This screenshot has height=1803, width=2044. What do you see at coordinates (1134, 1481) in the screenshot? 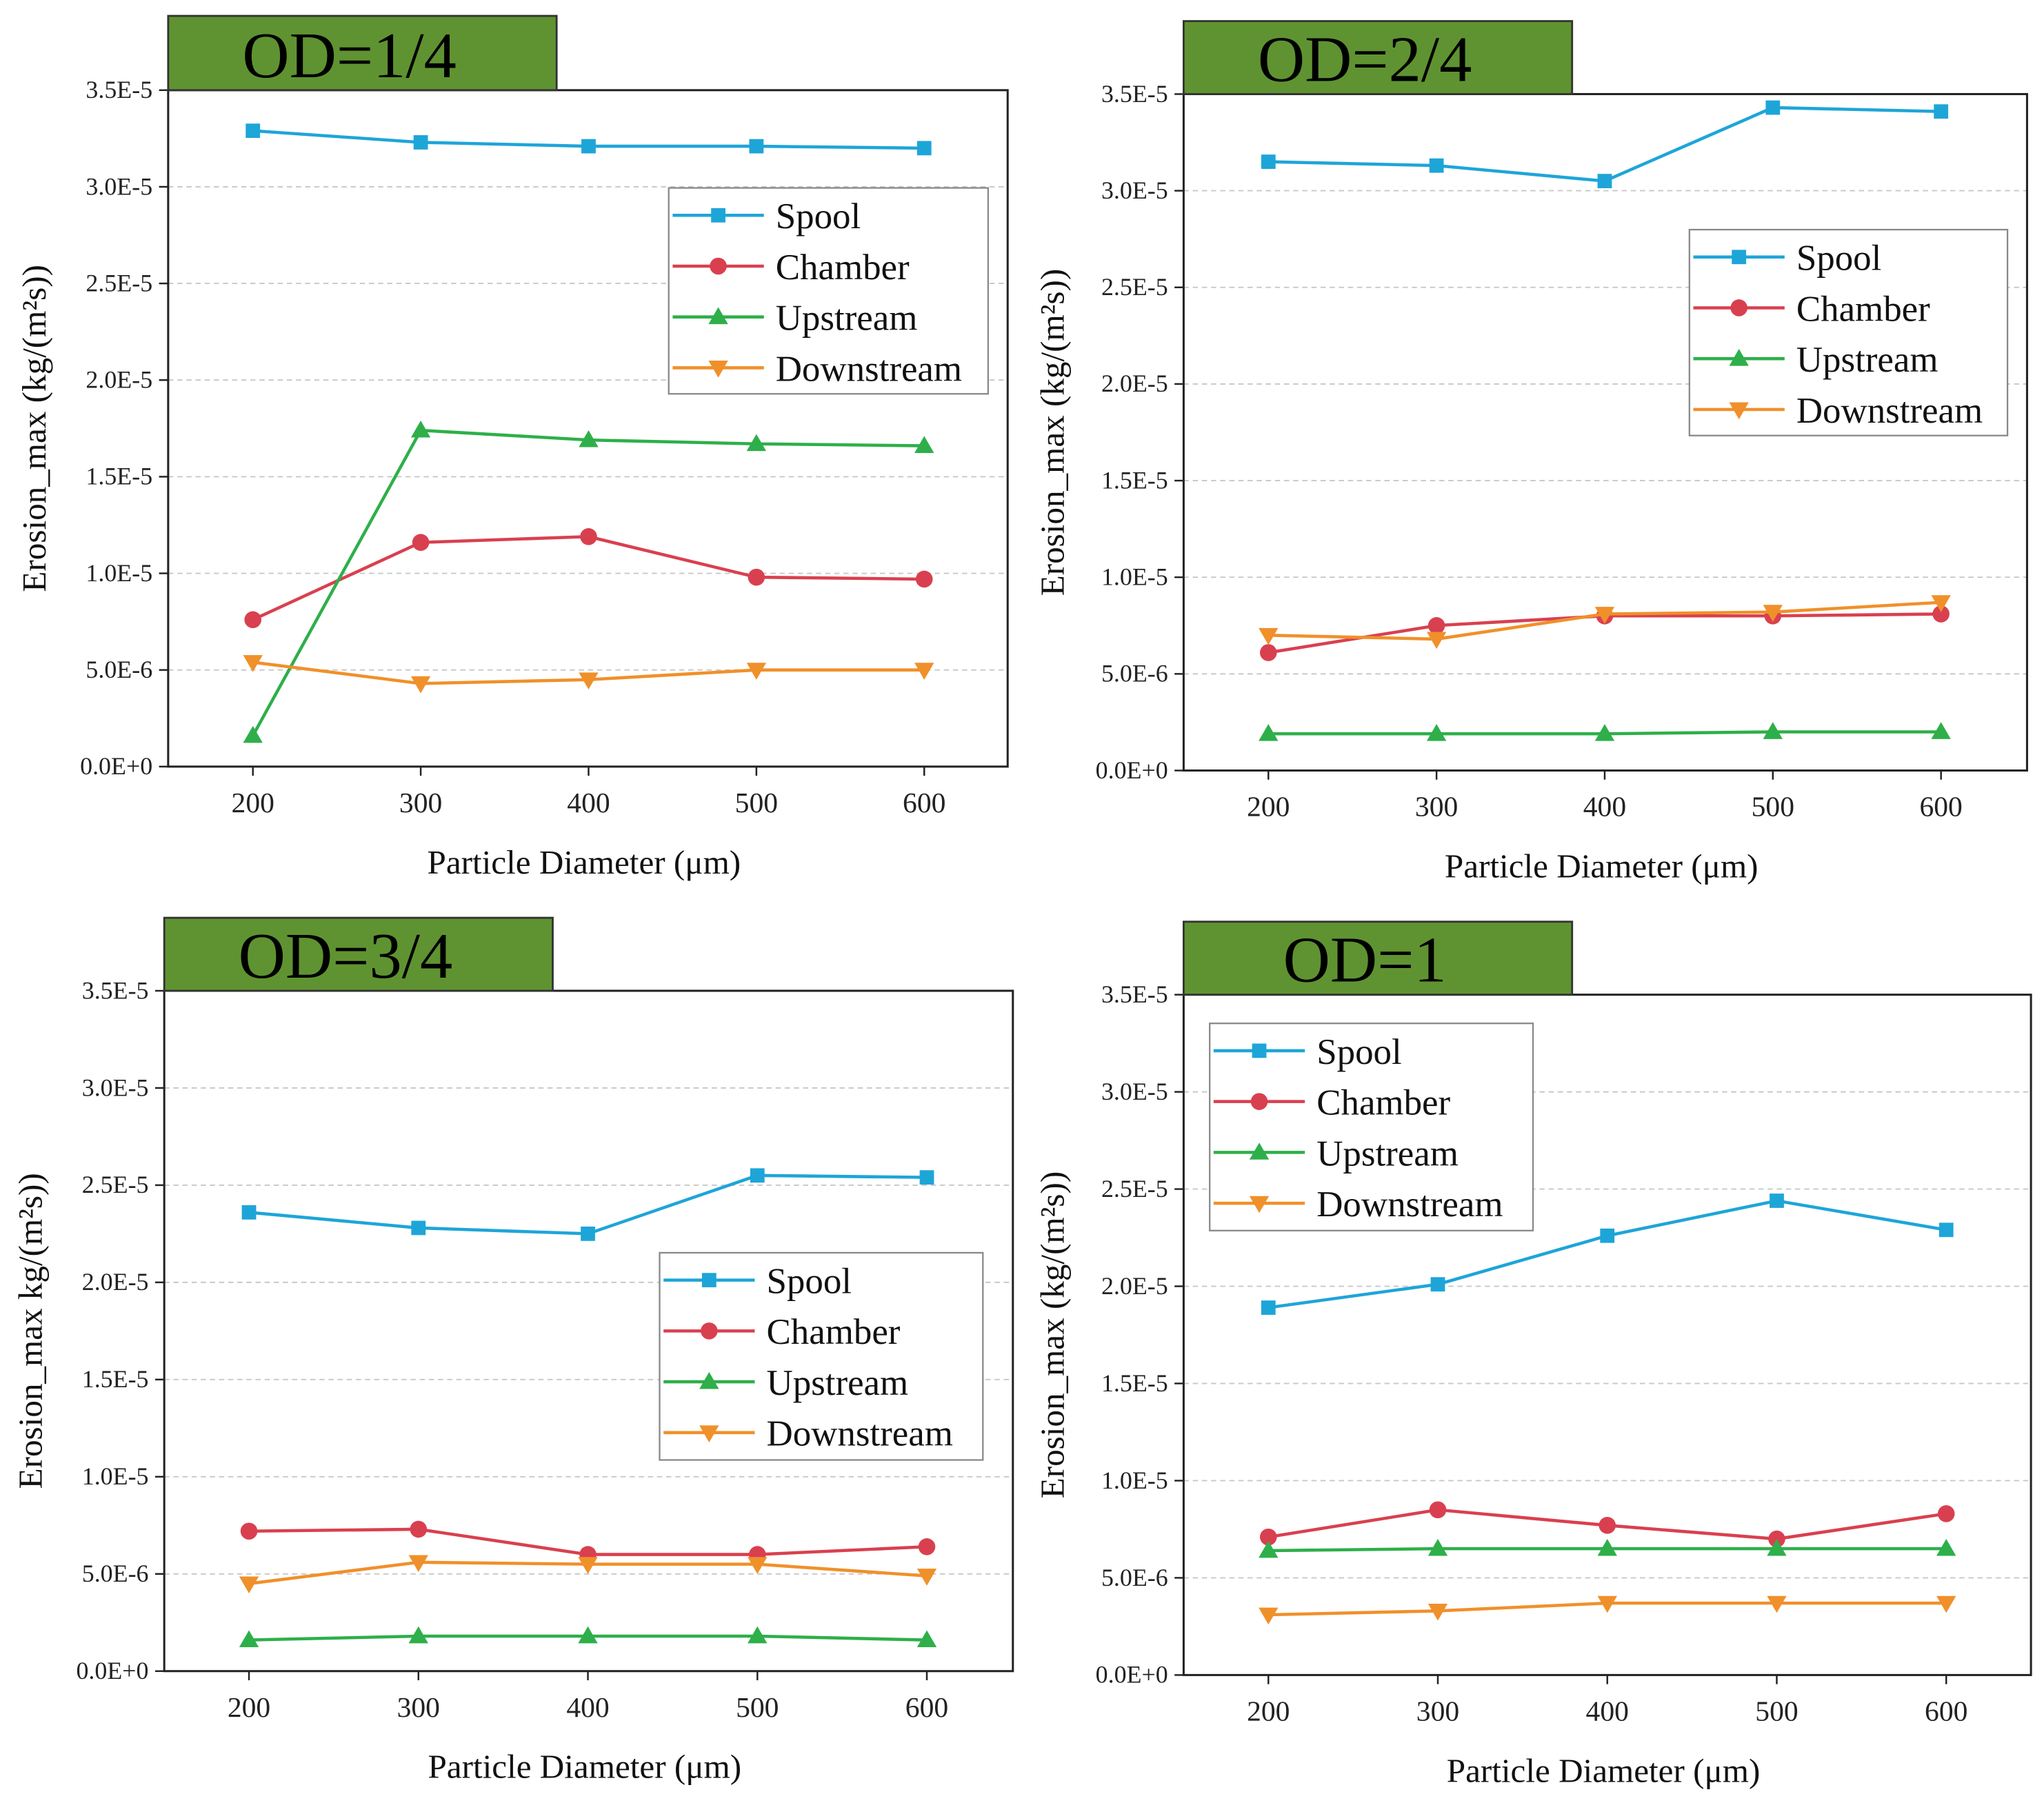
I see `y-tick-label: 1.0E-5` at bounding box center [1134, 1481].